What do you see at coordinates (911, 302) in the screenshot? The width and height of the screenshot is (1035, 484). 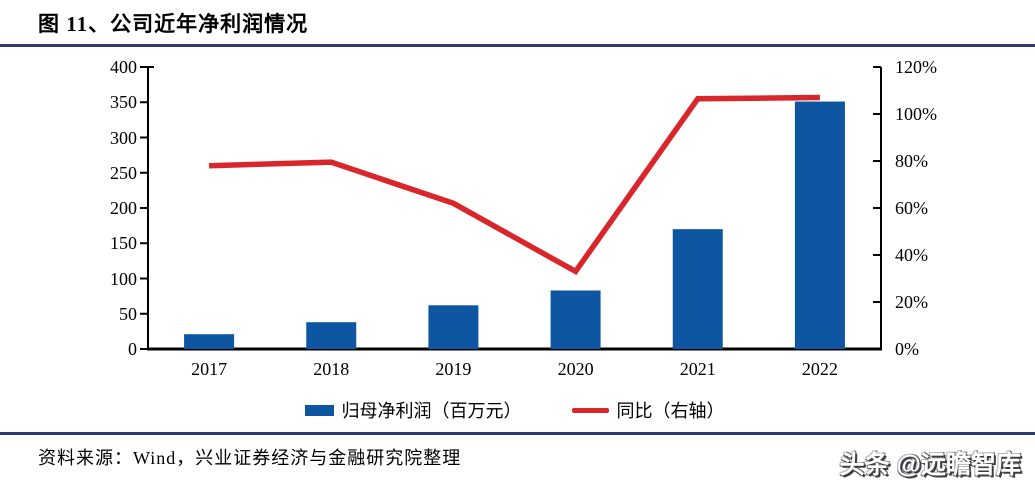 I see `right-axis-tick-label: 20%` at bounding box center [911, 302].